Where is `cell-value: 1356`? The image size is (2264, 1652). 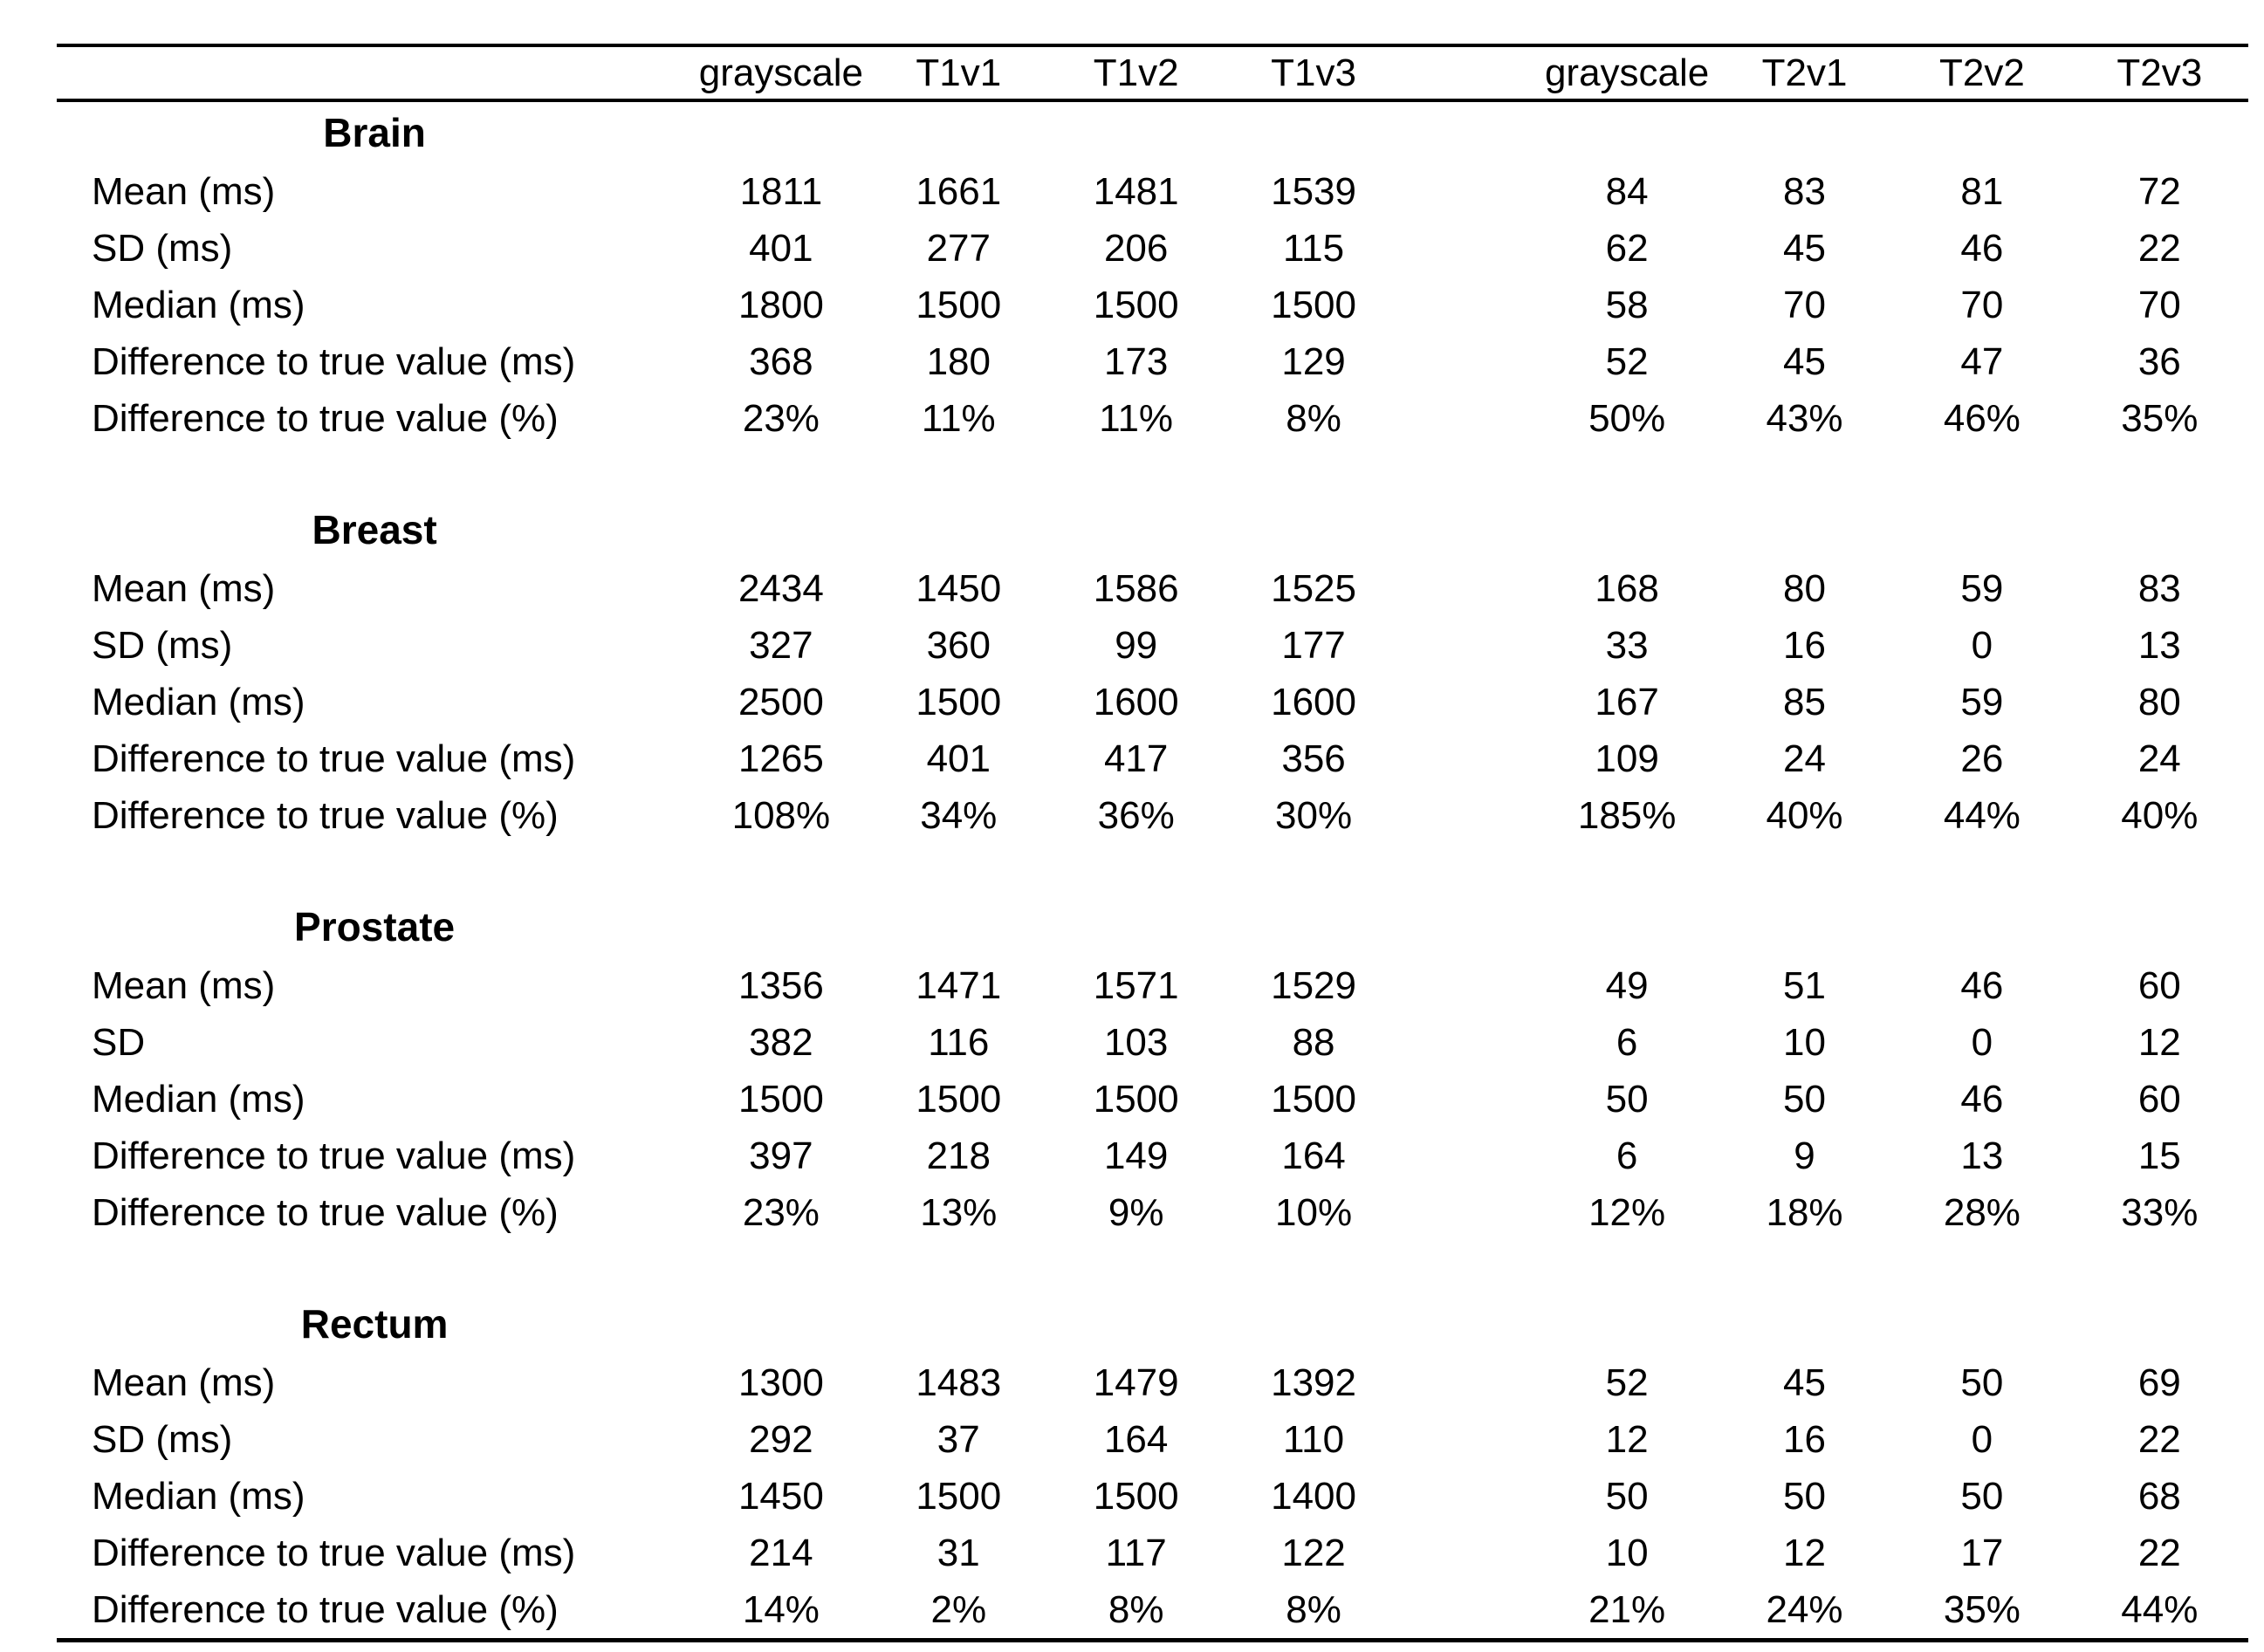 cell-value: 1356 is located at coordinates (781, 985).